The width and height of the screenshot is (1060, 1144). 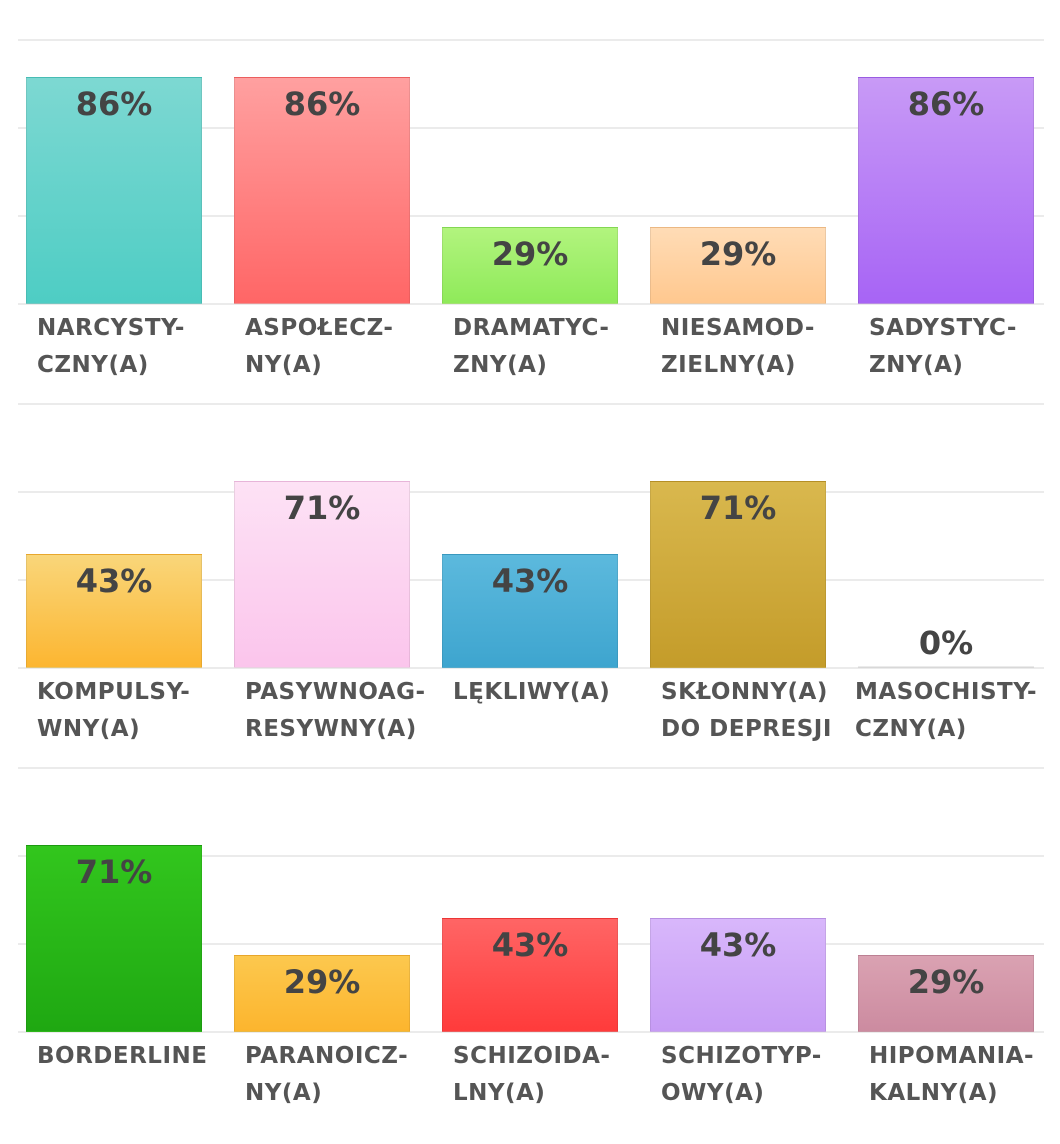 I want to click on value-label: 0%, so click(x=946, y=643).